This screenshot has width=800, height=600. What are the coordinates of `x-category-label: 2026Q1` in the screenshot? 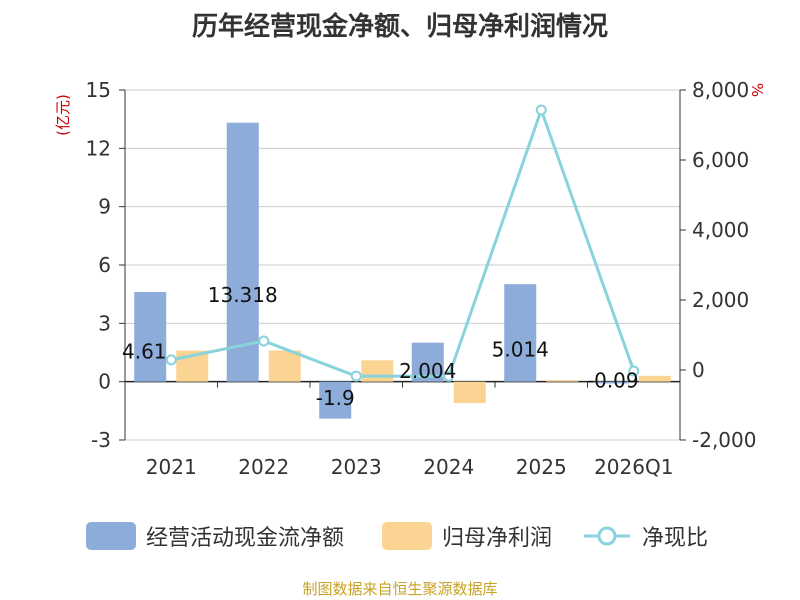 It's located at (633, 467).